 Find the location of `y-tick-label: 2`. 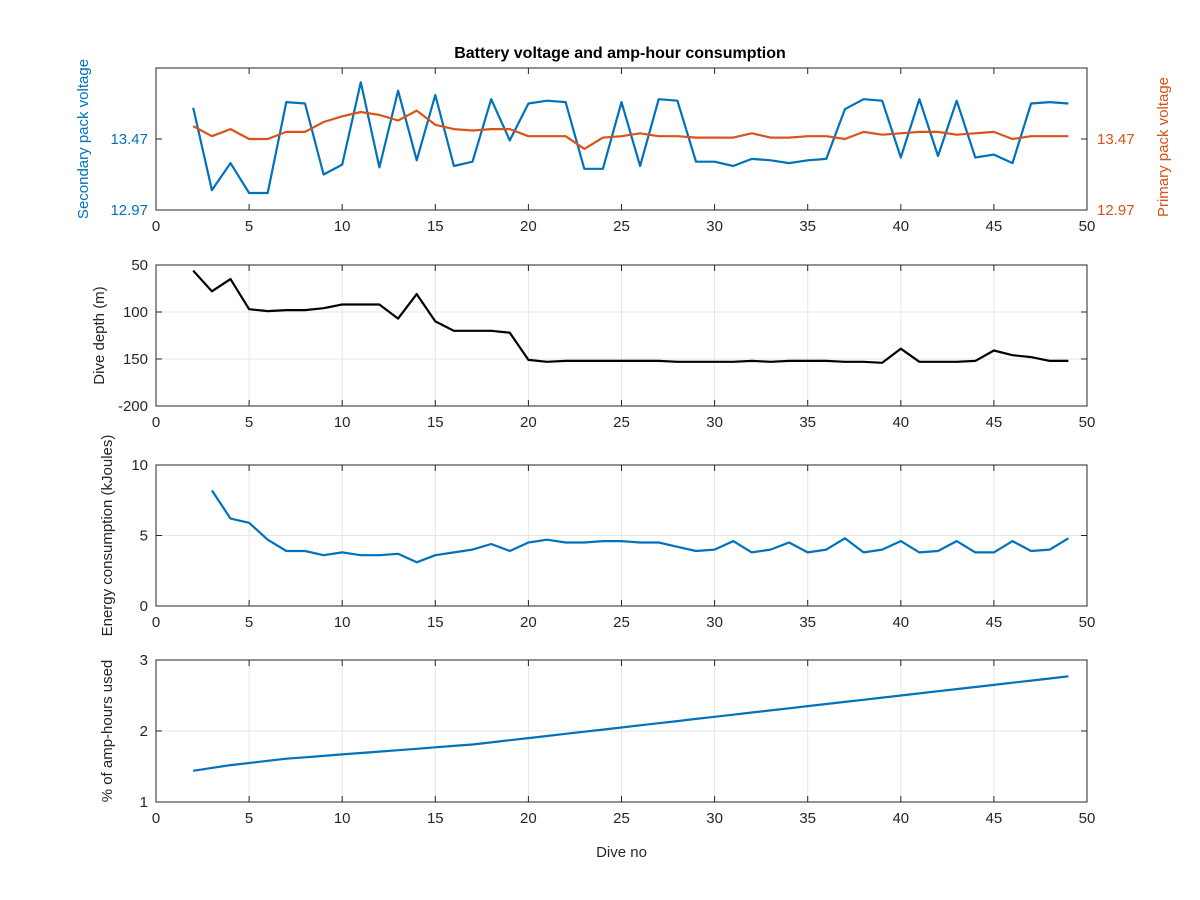

y-tick-label: 2 is located at coordinates (144, 731).